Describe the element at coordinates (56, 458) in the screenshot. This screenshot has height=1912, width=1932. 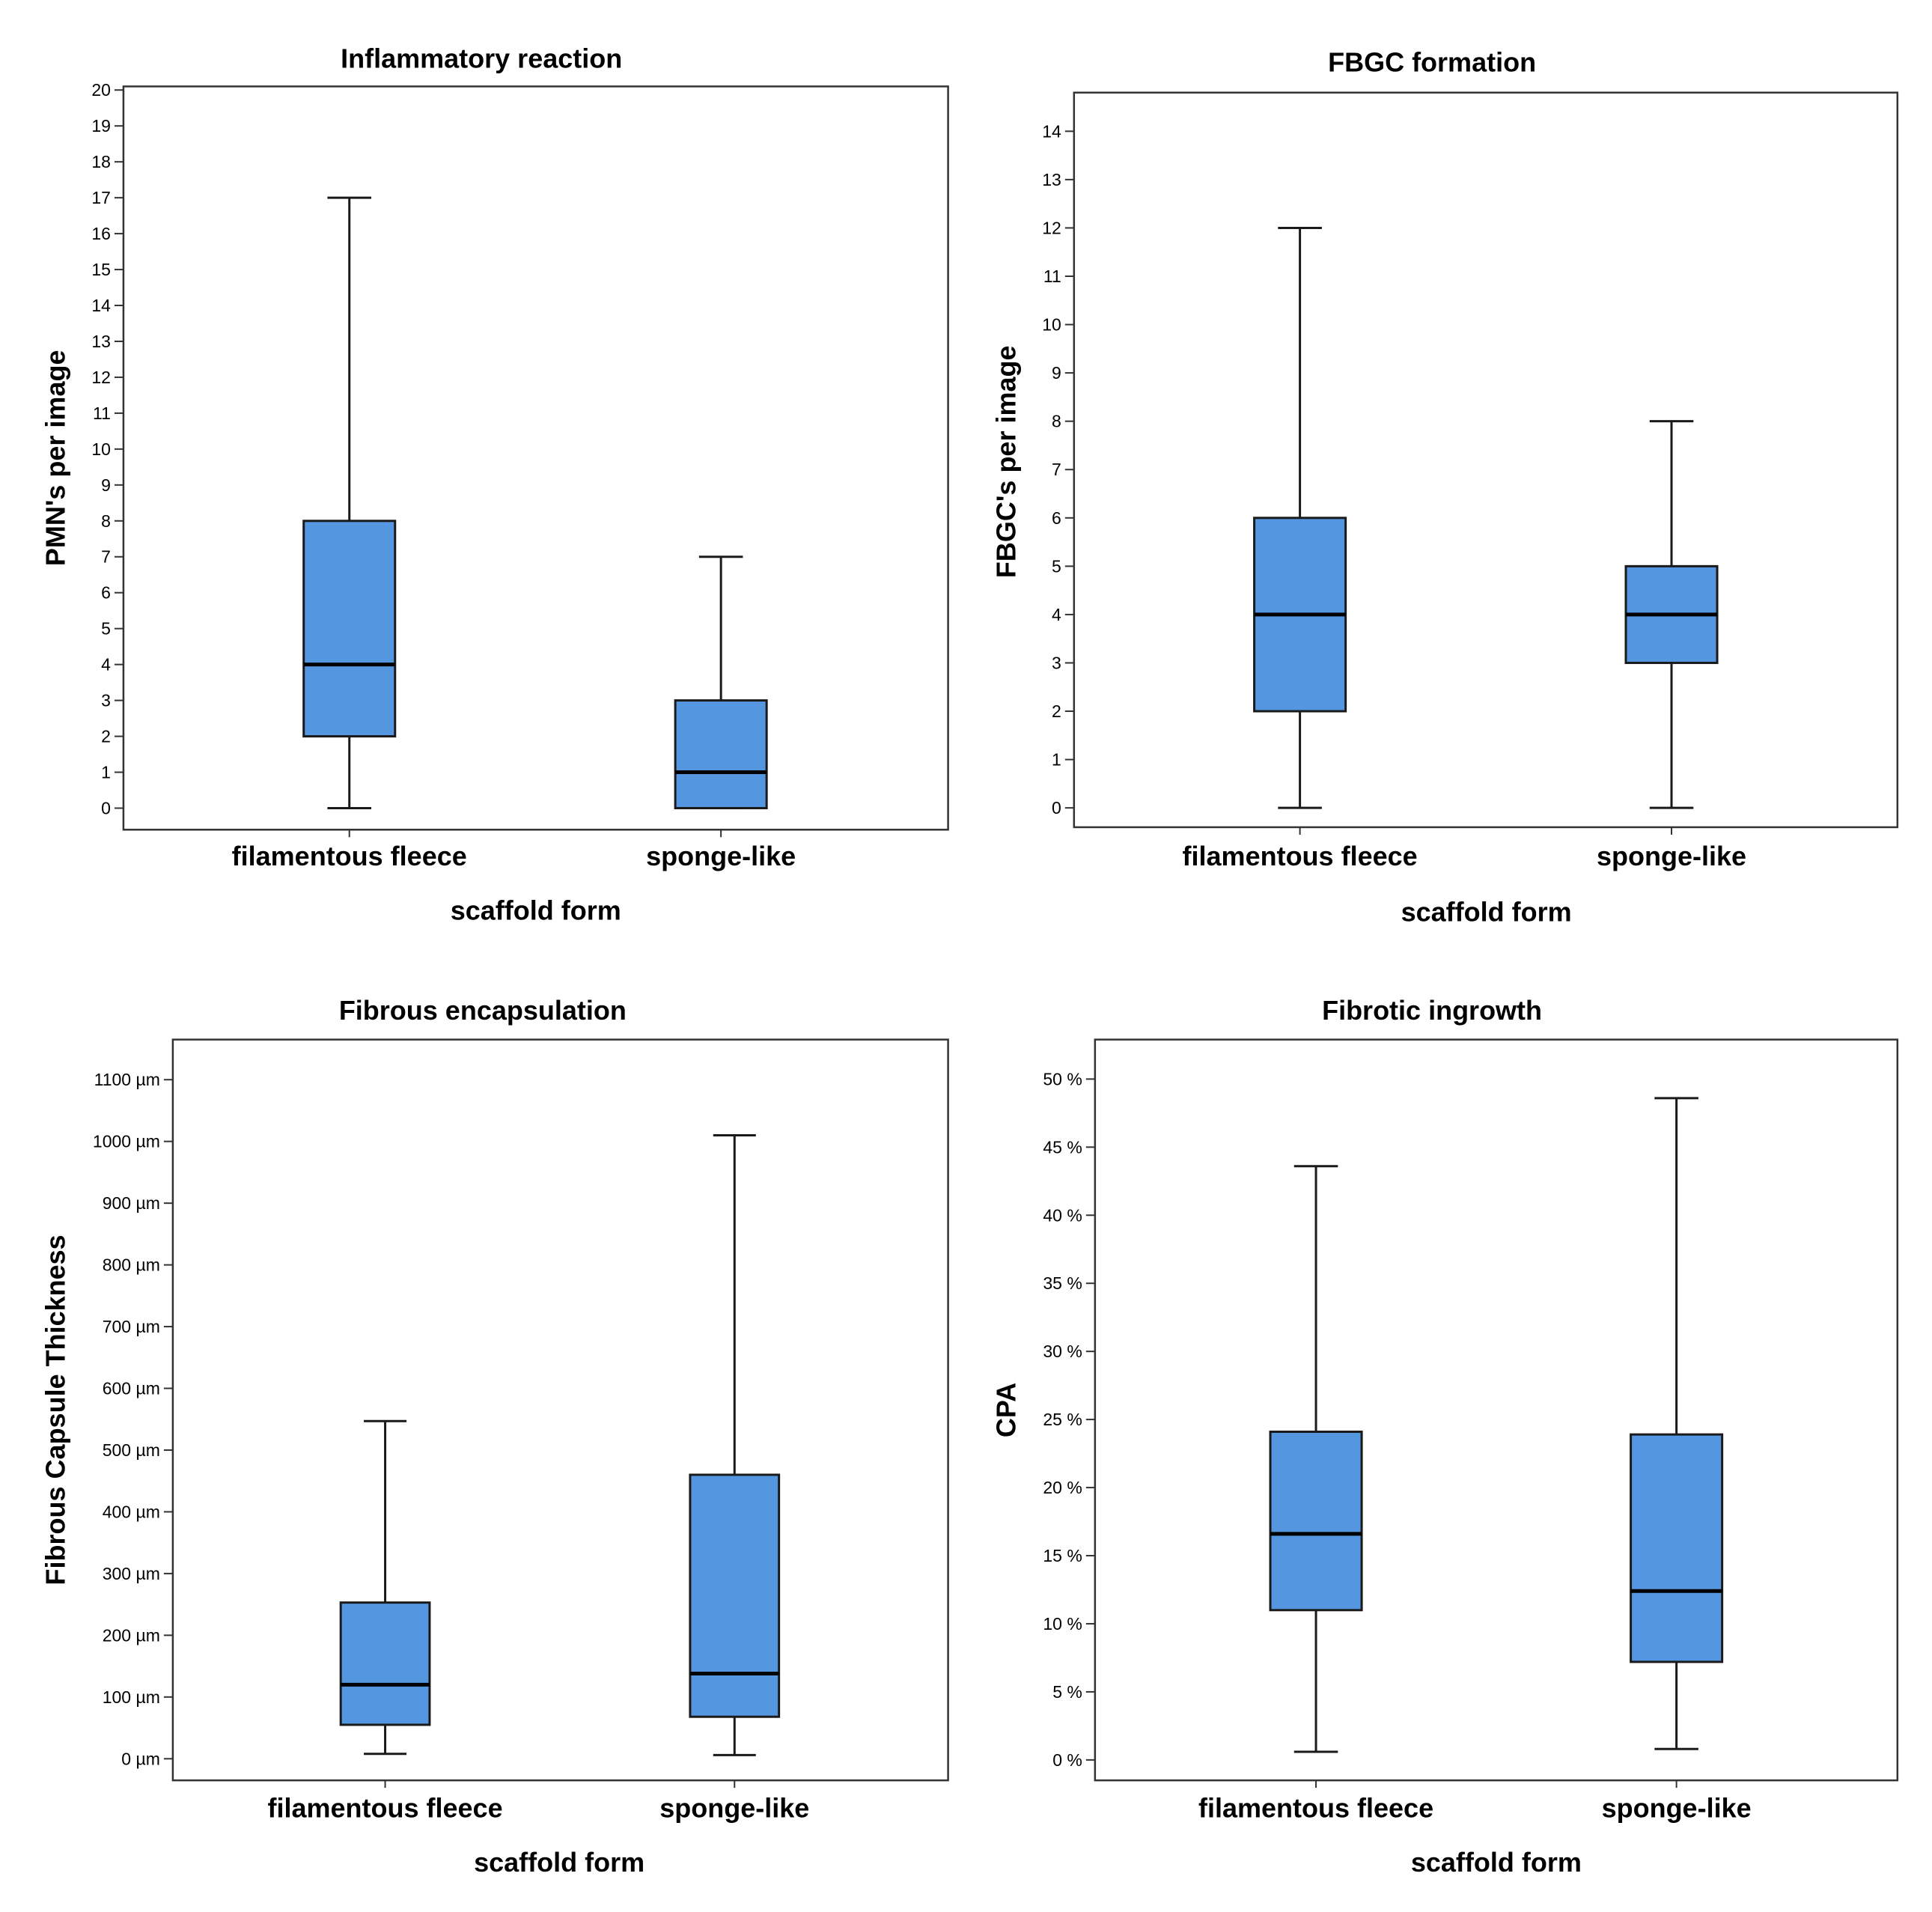
I see `y-axis-label: PMN's per image` at that location.